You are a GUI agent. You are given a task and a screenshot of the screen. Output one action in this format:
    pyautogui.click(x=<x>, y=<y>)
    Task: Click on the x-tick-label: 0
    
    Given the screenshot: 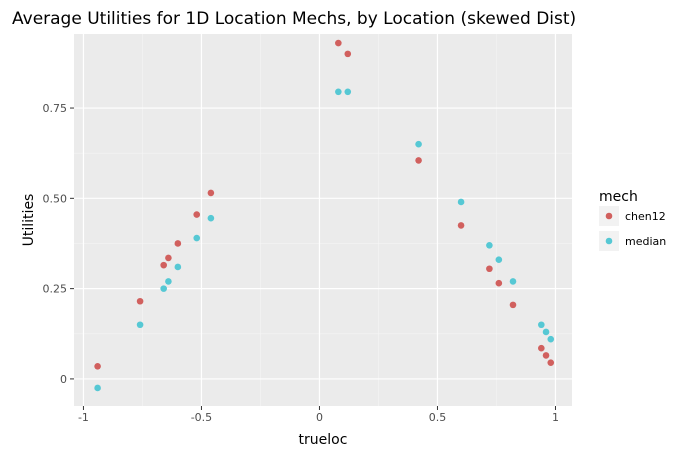 What is the action you would take?
    pyautogui.click(x=319, y=417)
    